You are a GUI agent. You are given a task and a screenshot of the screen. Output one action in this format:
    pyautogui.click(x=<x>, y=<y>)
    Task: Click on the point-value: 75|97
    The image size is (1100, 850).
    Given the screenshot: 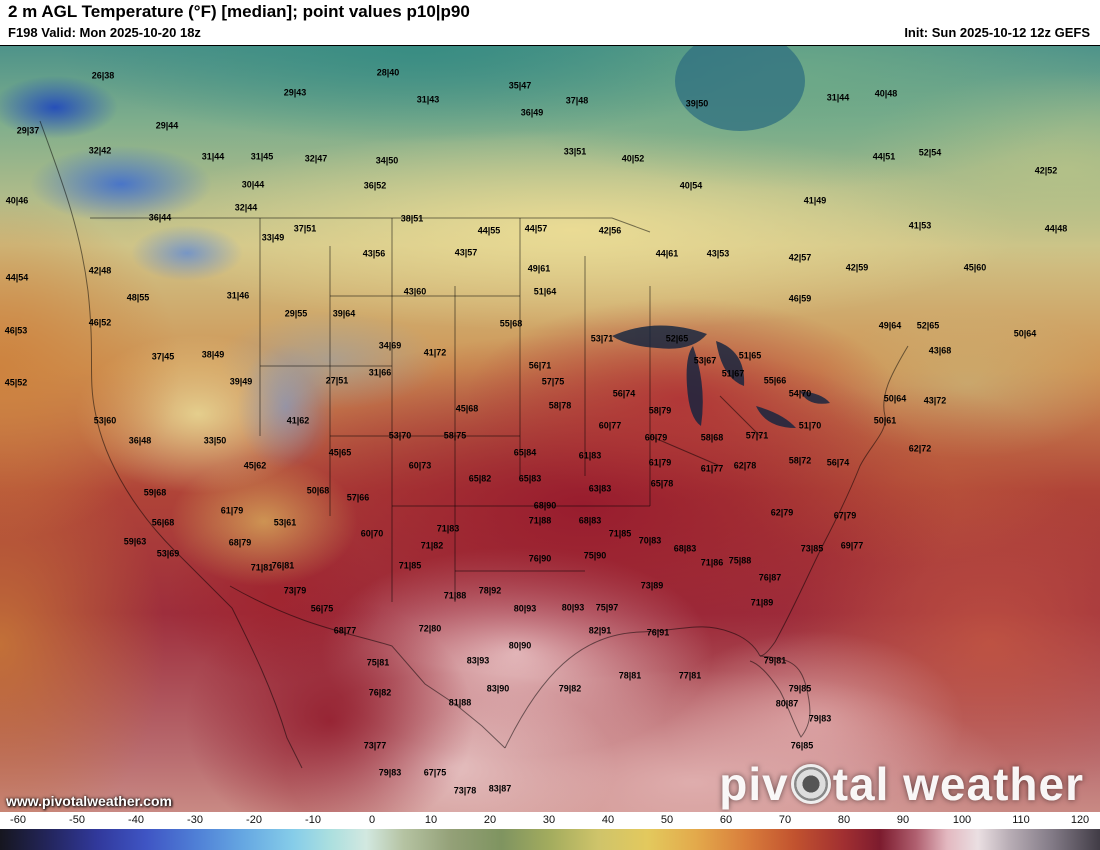 What is the action you would take?
    pyautogui.click(x=607, y=607)
    